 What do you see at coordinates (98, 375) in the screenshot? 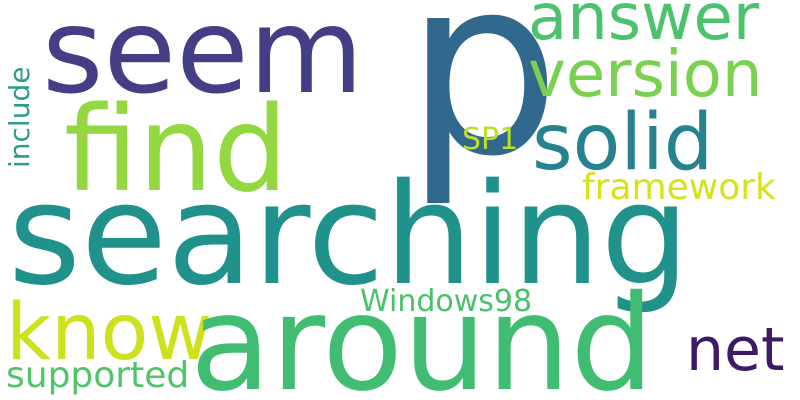
I see `word-supported: supported` at bounding box center [98, 375].